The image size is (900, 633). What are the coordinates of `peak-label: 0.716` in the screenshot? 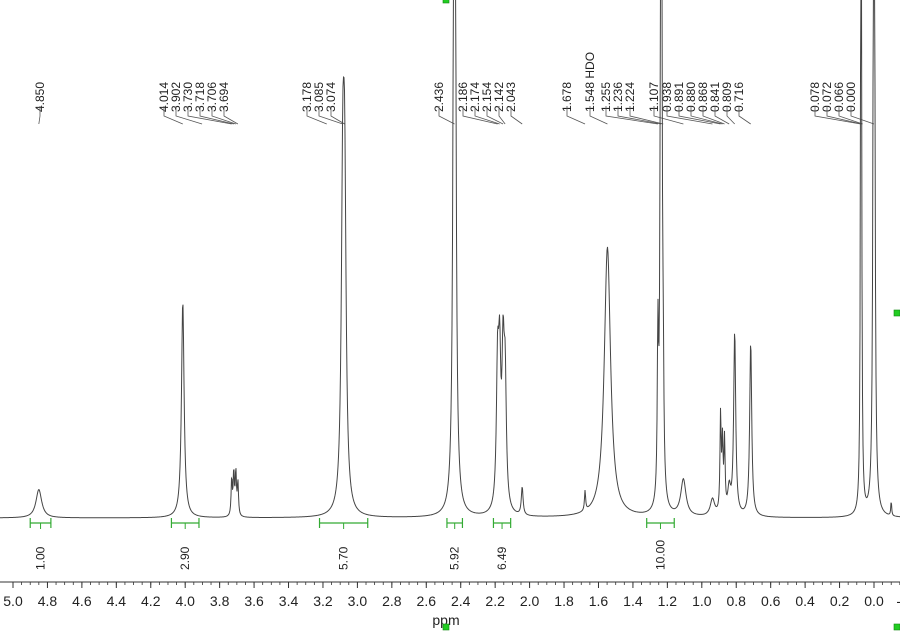 It's located at (739, 97).